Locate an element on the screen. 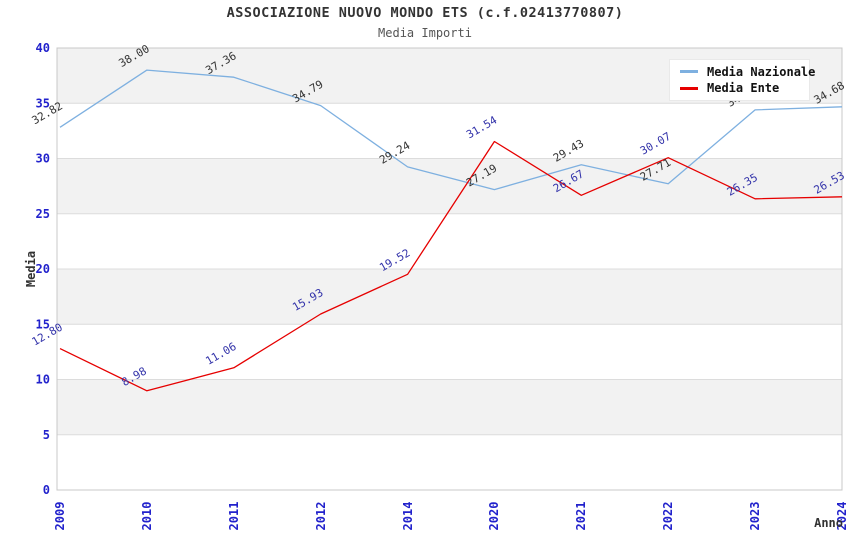 The image size is (850, 550). y-tick-label: 5 is located at coordinates (46, 435).